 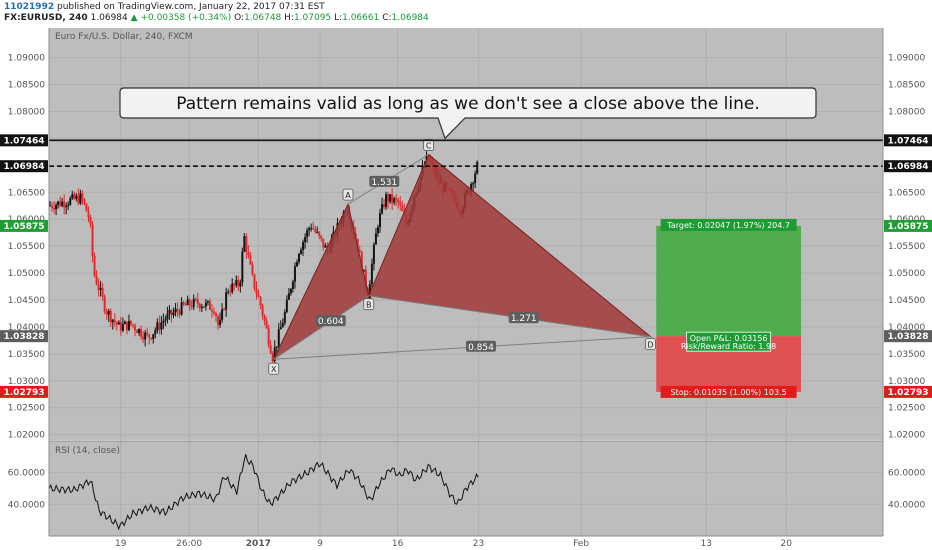 What do you see at coordinates (361, 18) in the screenshot?
I see `low-value: 1.06661` at bounding box center [361, 18].